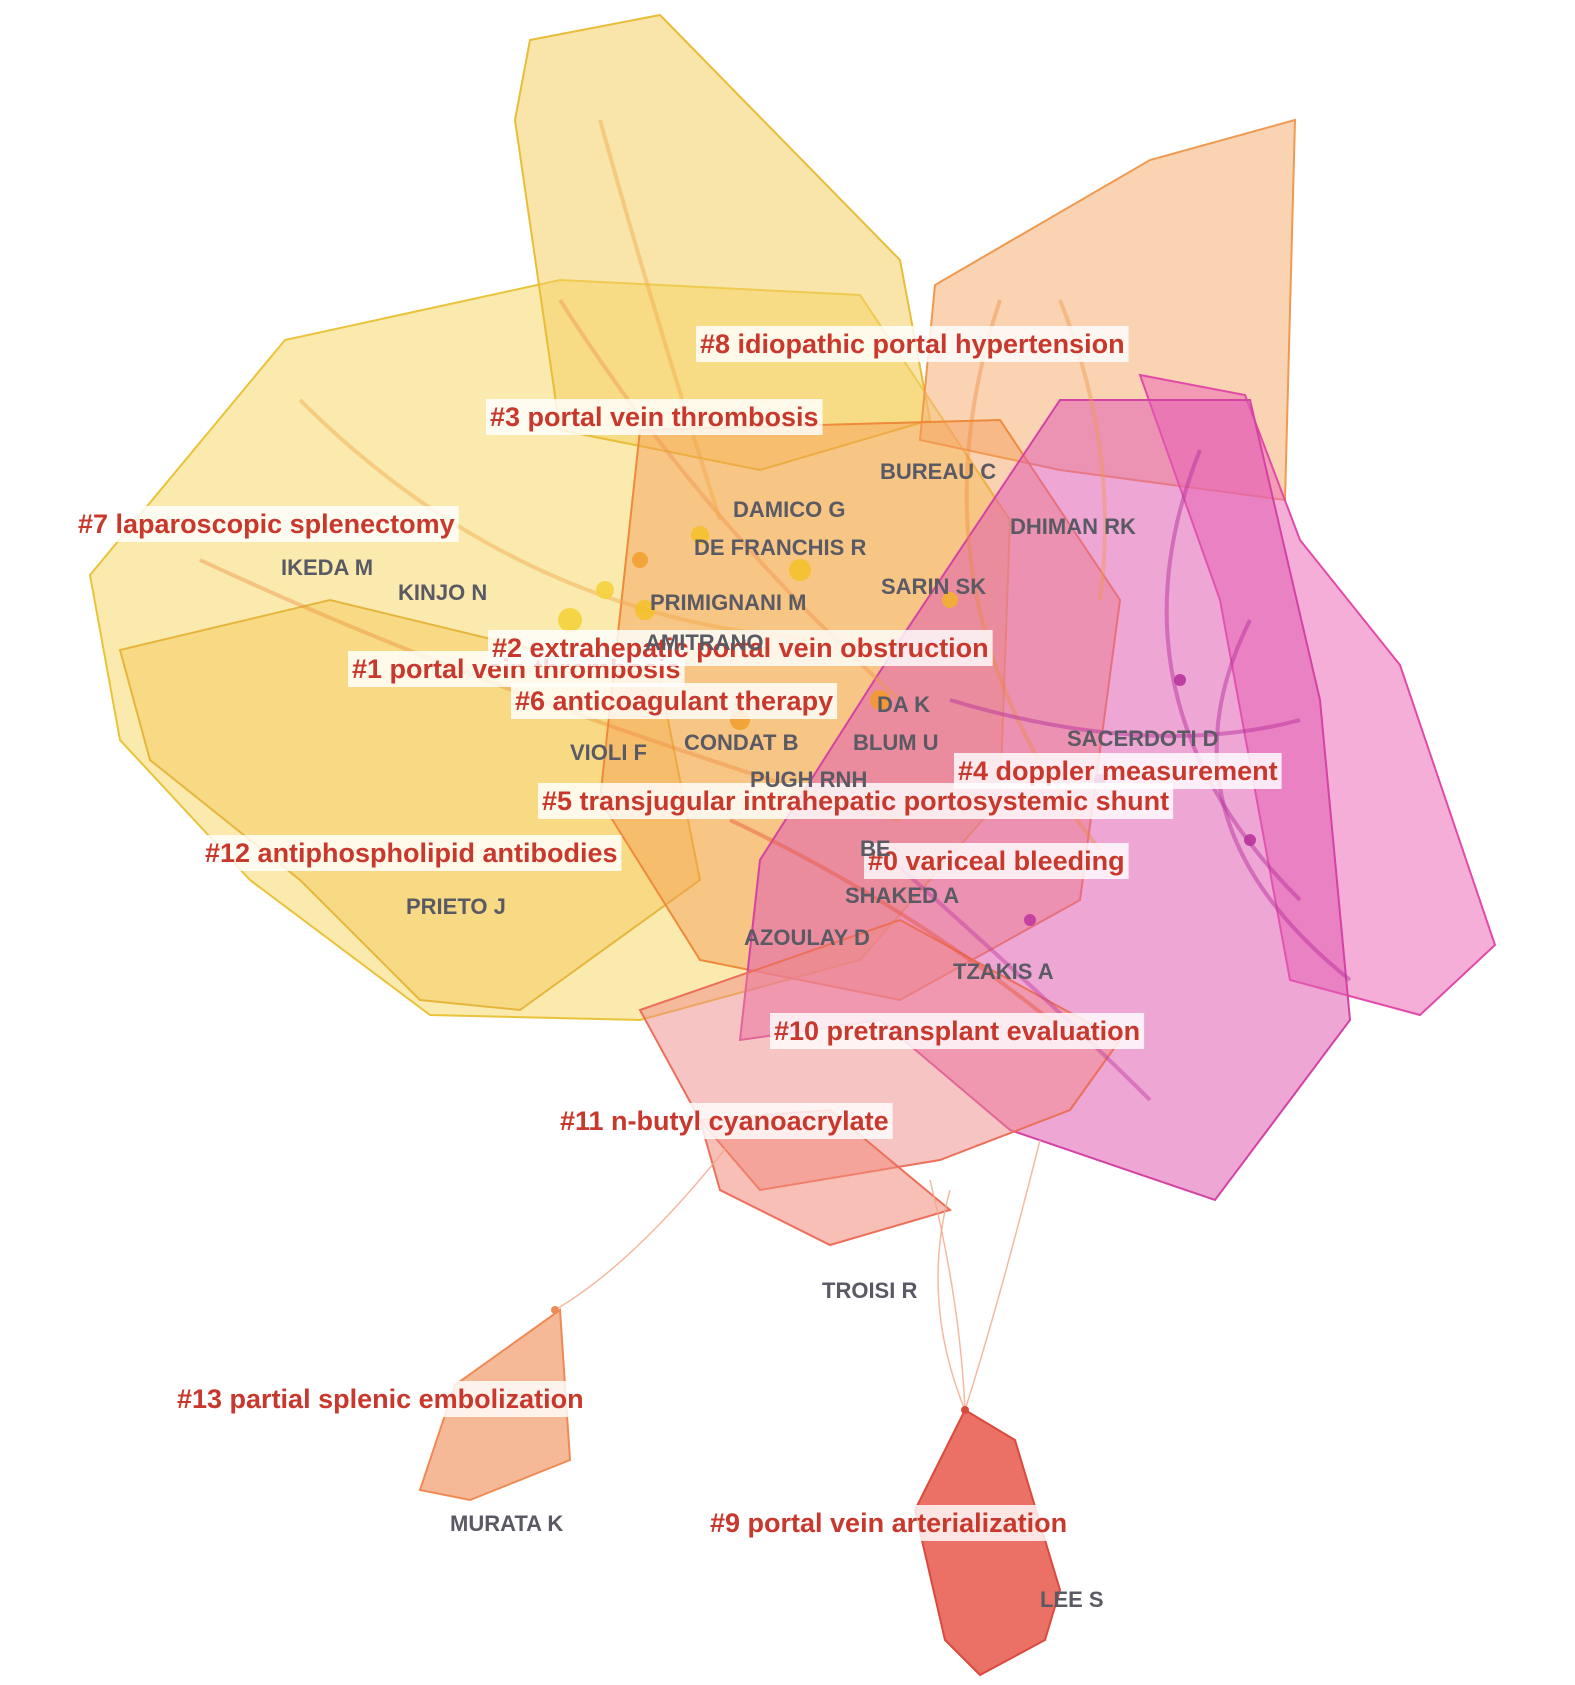  I want to click on cluster-label-9-bg, so click(889, 1523).